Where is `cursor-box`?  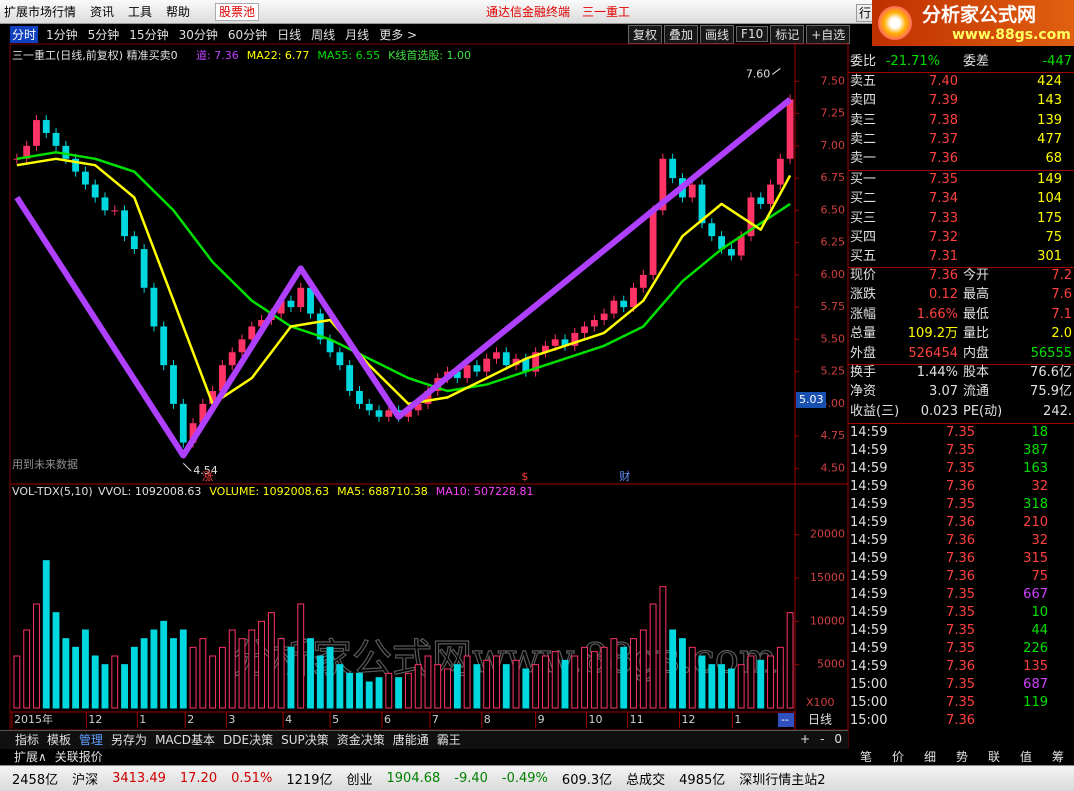 cursor-box is located at coordinates (811, 400).